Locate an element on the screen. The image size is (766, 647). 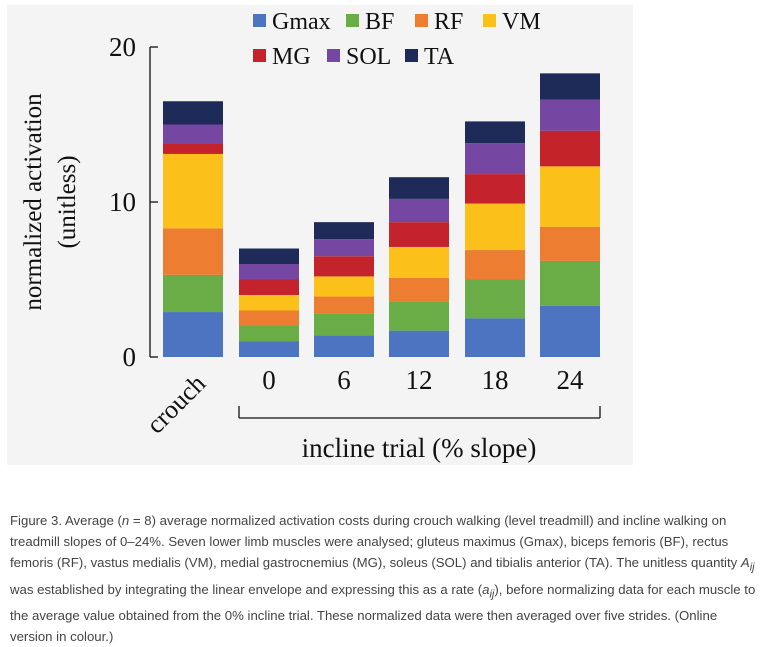
bar-segment-18-ta is located at coordinates (495, 132).